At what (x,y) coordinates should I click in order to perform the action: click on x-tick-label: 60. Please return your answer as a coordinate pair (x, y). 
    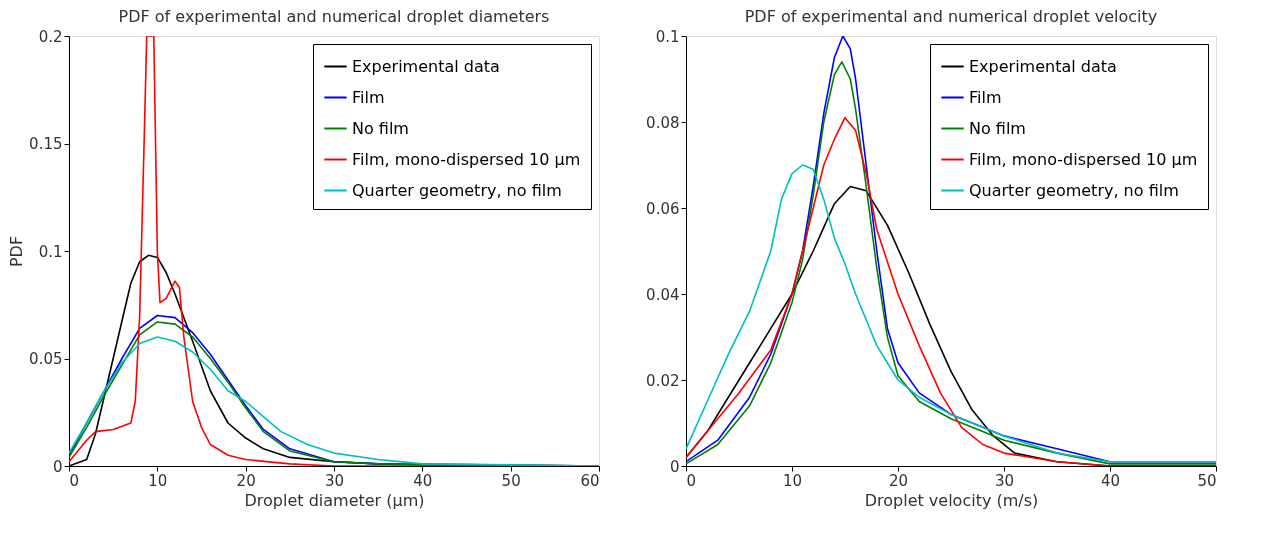
    Looking at the image, I should click on (590, 480).